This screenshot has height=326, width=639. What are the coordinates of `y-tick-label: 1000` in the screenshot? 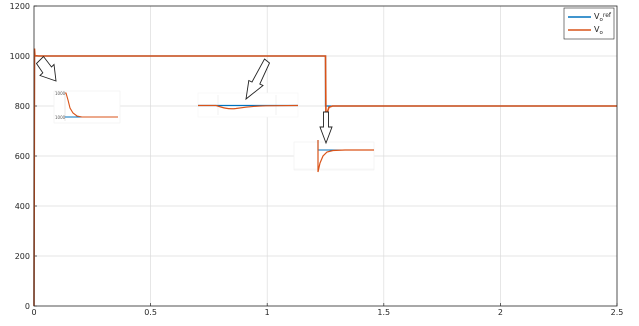 It's located at (20, 56).